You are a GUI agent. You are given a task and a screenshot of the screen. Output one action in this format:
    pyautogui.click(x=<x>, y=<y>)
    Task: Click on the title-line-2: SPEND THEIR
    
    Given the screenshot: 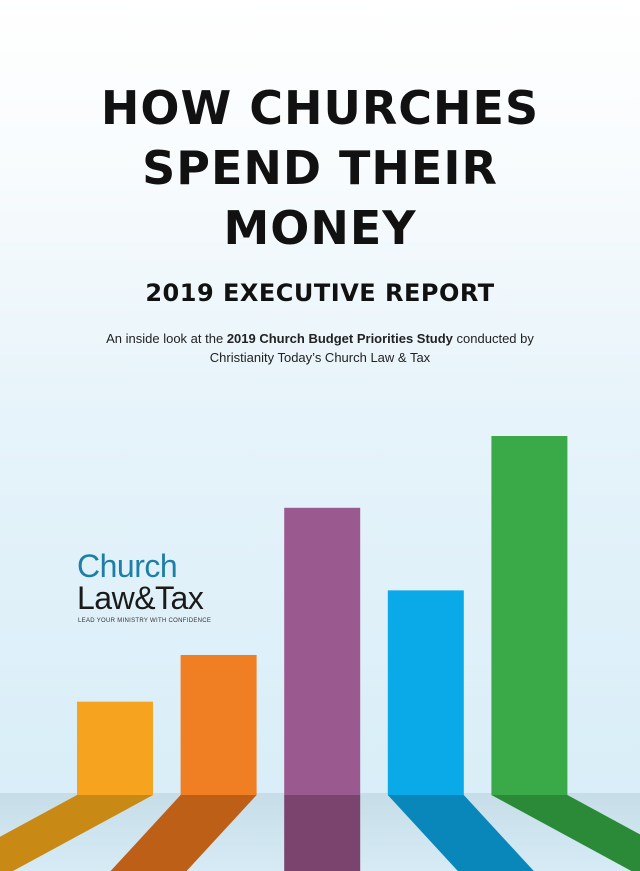 What is the action you would take?
    pyautogui.click(x=320, y=168)
    